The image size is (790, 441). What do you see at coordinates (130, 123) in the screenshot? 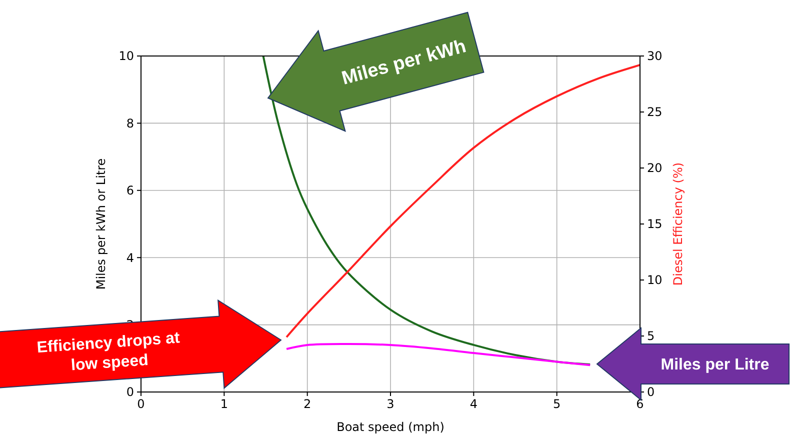
I see `y-tick-label: 8` at bounding box center [130, 123].